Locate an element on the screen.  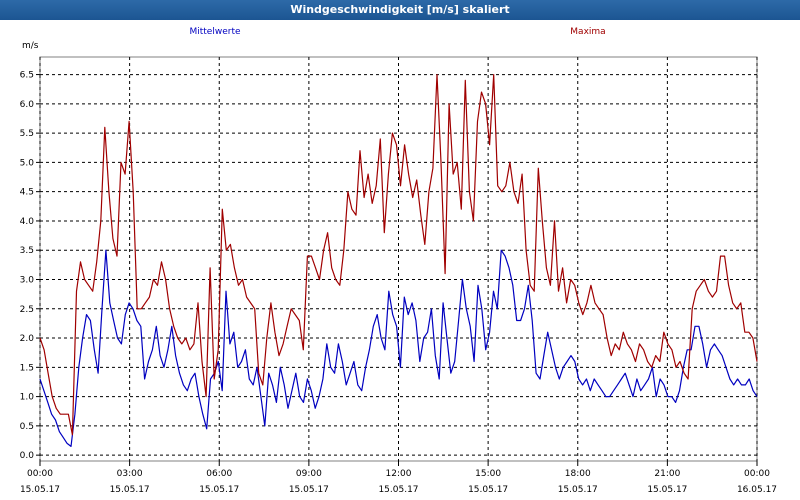
y-tick-label: 6.5 is located at coordinates (27, 76).